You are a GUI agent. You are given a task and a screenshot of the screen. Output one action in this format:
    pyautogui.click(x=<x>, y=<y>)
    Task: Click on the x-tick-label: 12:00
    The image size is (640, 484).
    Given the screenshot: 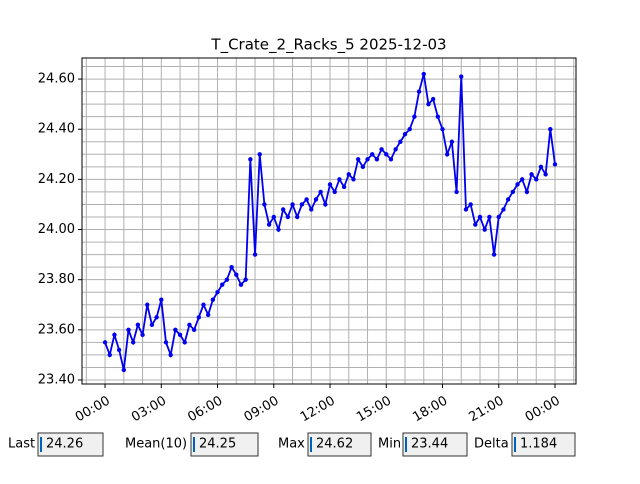 What is the action you would take?
    pyautogui.click(x=318, y=410)
    